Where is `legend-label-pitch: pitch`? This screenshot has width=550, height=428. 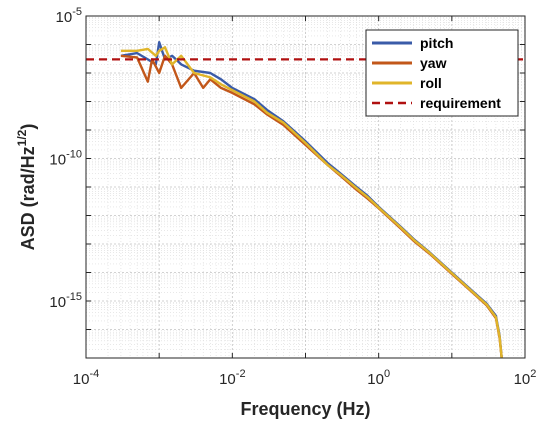 legend-label-pitch: pitch is located at coordinates (436, 43).